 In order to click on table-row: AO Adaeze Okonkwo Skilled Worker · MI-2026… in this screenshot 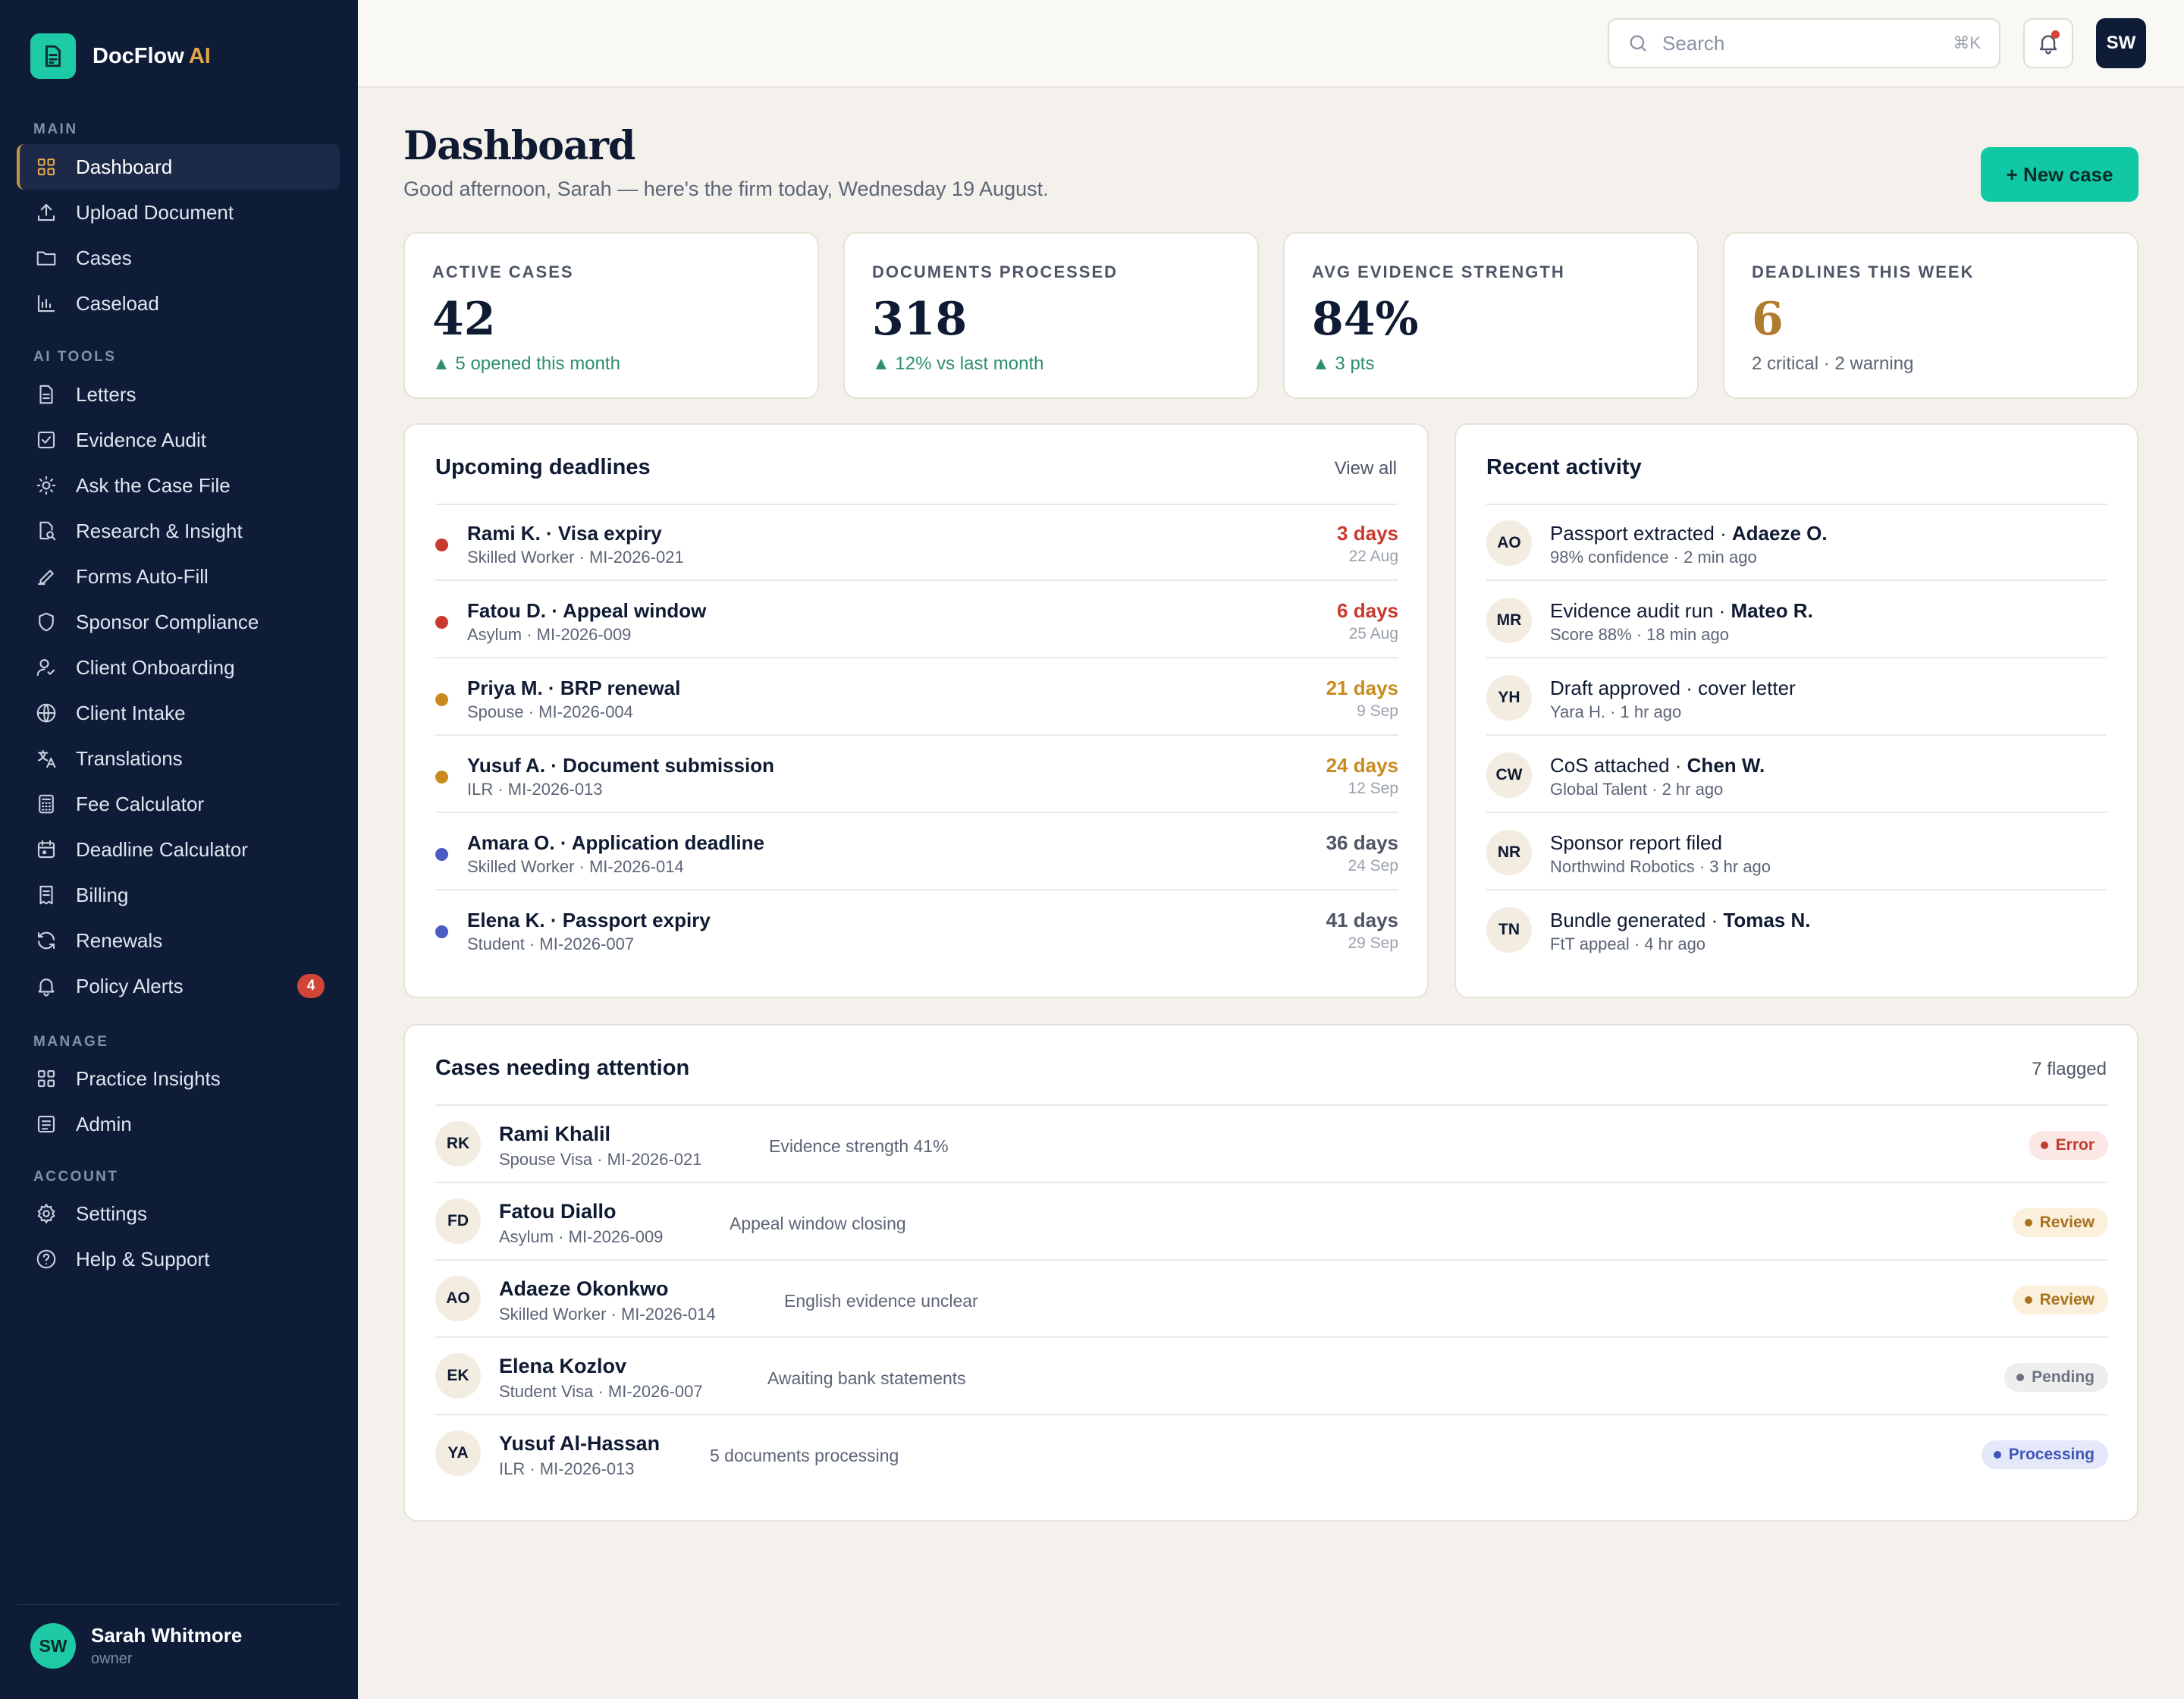, I will do `click(1271, 1300)`.